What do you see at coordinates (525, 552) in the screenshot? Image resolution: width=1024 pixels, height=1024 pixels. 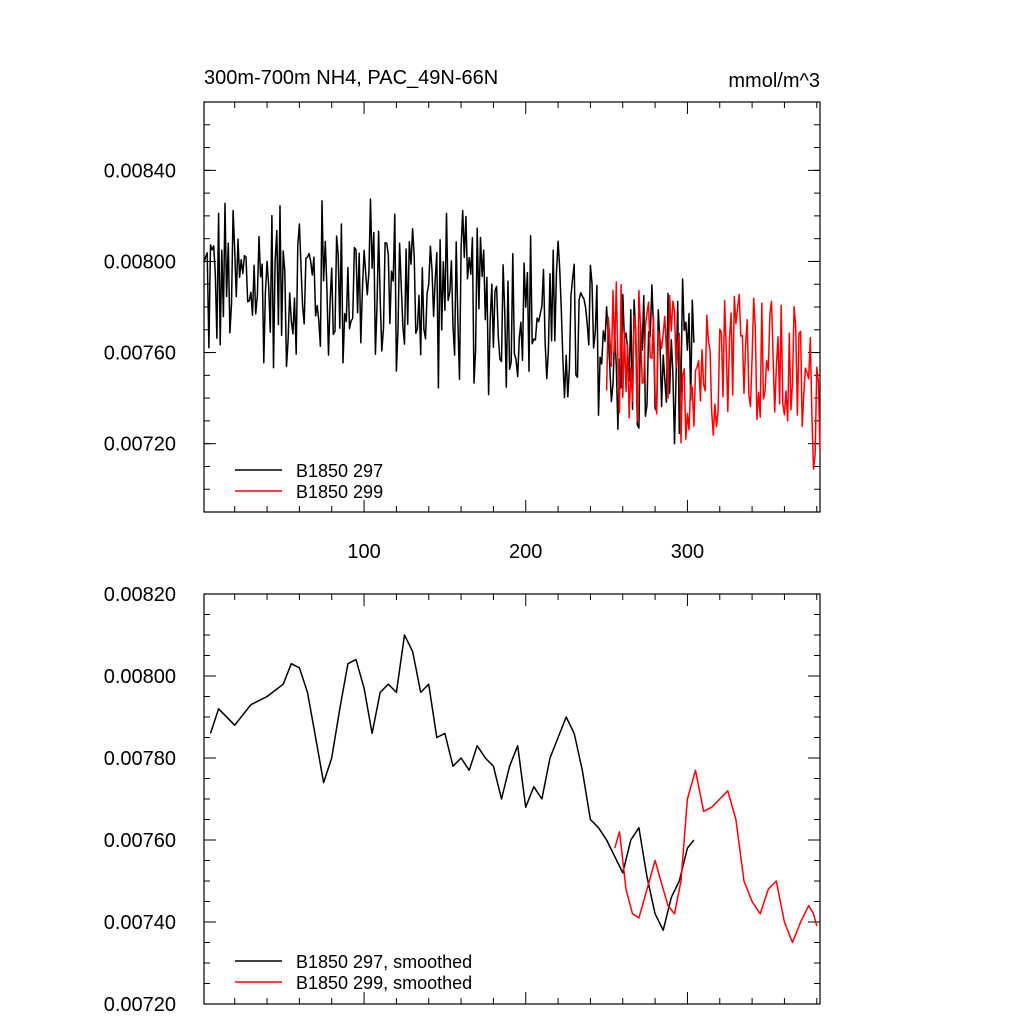 I see `x-tick-label: 200` at bounding box center [525, 552].